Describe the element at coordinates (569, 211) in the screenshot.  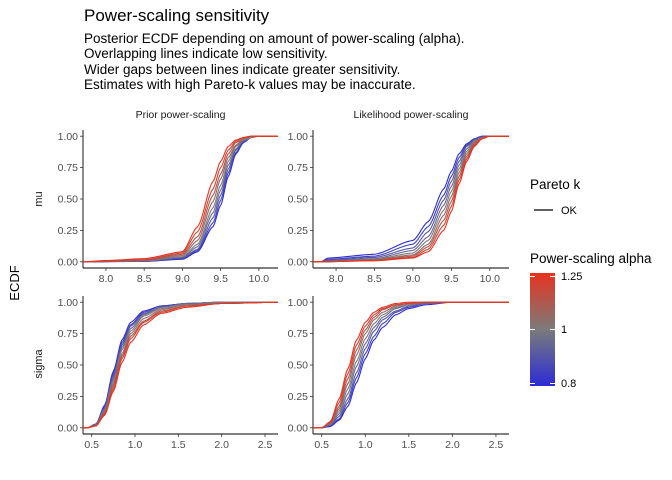
I see `legend-pareto-entry: OK` at that location.